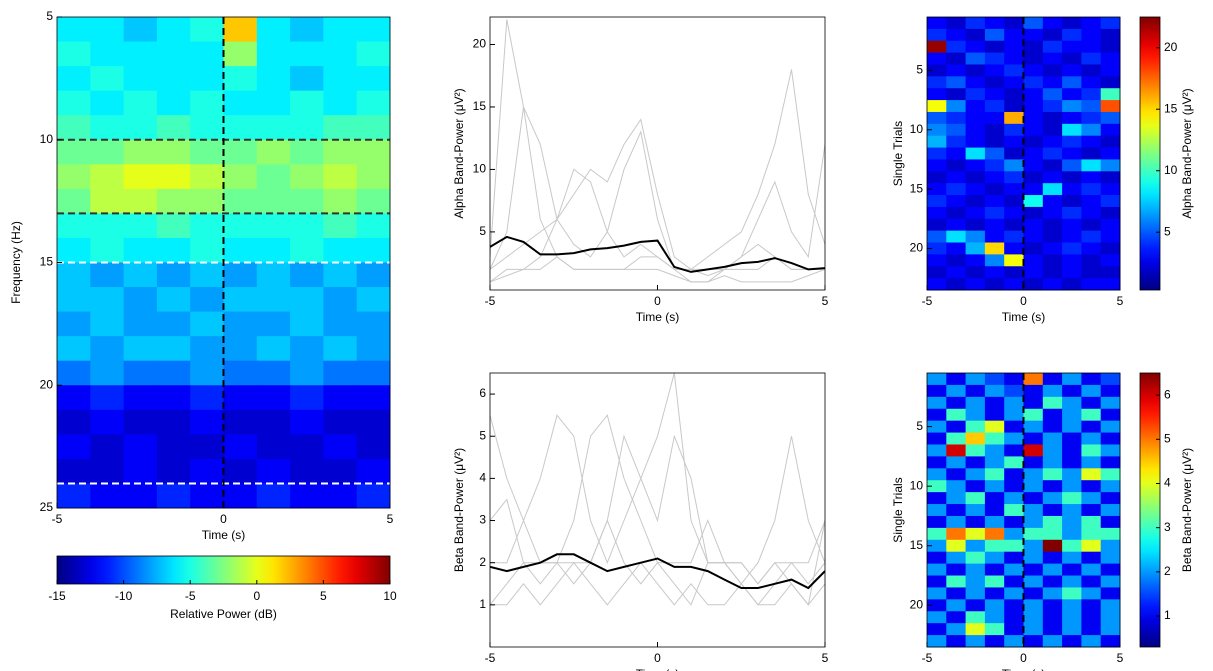  I want to click on panel: 5 10 15 20 Alpha Band-Power (μV²), so click(1060, 153).